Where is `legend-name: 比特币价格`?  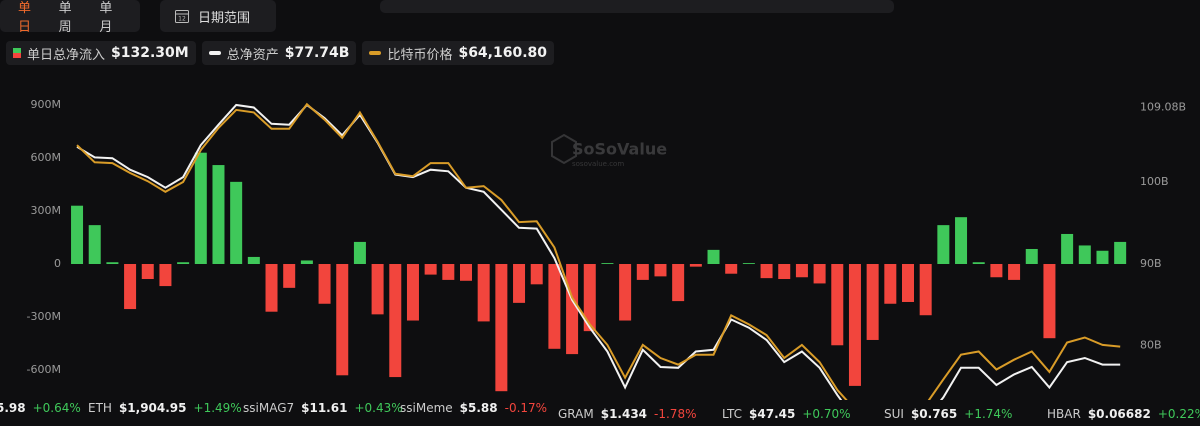 legend-name: 比特币价格 is located at coordinates (420, 55).